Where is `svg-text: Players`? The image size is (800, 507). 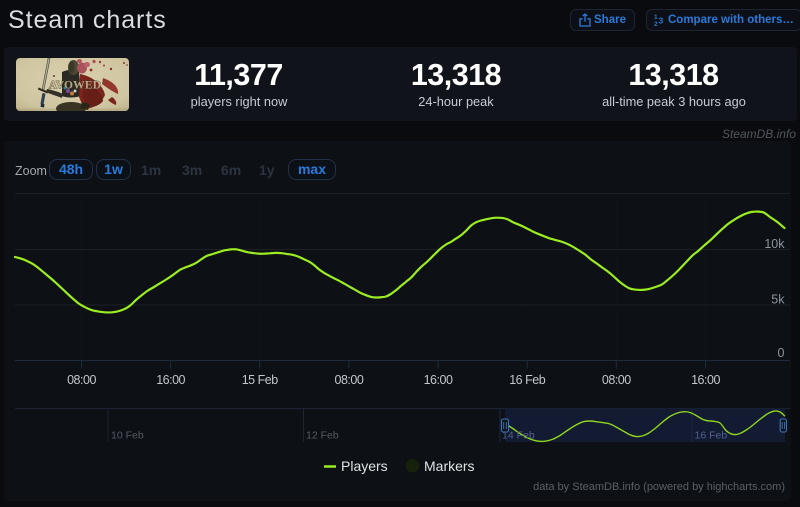
svg-text: Players is located at coordinates (364, 466).